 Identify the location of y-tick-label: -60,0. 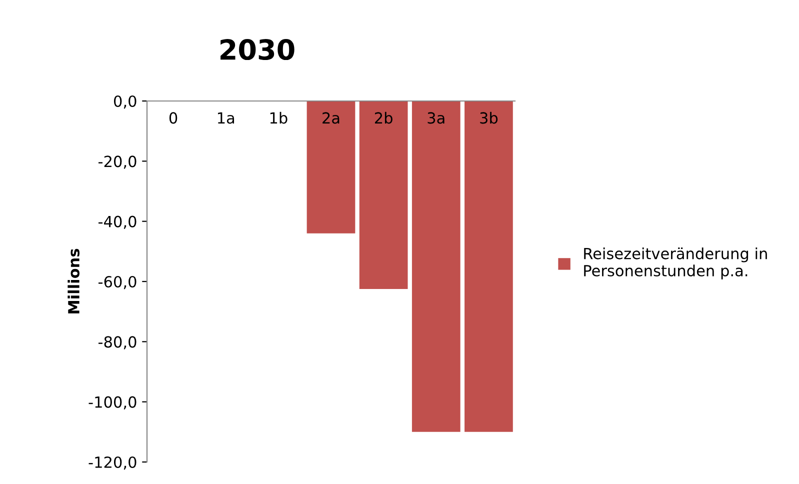
(117, 283).